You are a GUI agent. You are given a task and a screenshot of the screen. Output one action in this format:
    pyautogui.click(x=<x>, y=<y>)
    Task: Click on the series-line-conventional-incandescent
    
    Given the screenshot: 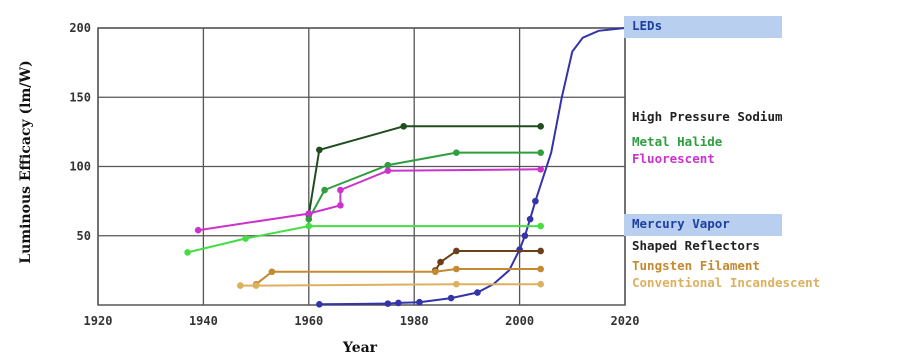 What is the action you would take?
    pyautogui.click(x=390, y=285)
    